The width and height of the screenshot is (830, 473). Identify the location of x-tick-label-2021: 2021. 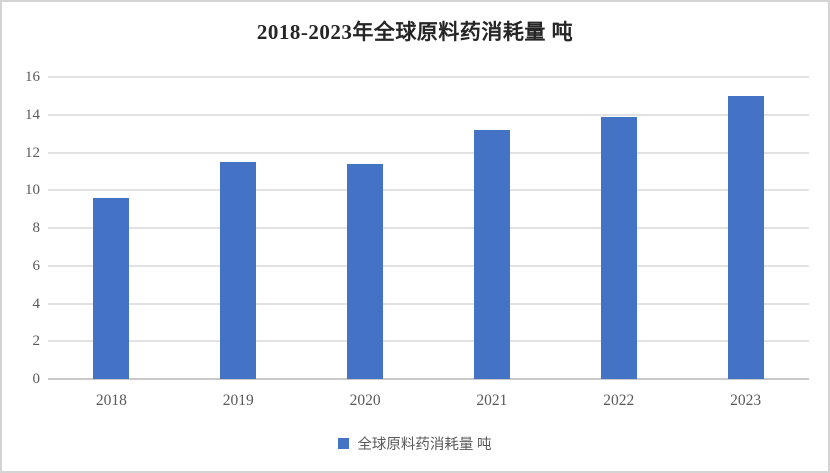
(492, 400).